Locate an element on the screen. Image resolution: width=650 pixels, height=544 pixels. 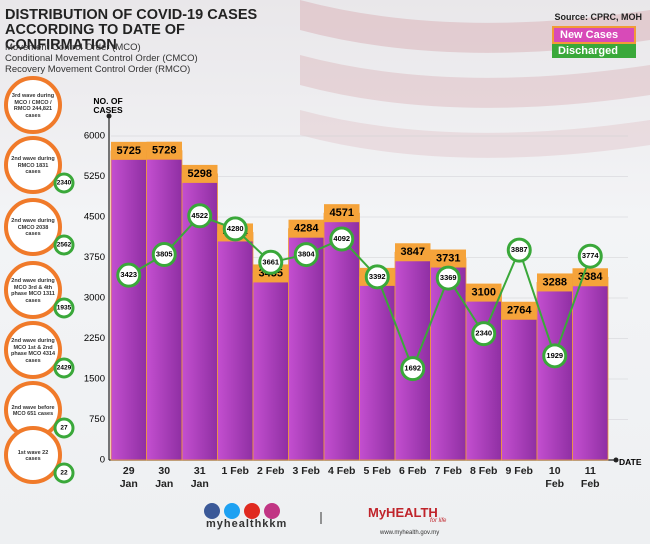
y-tick-label: 5250 is located at coordinates (94, 176).